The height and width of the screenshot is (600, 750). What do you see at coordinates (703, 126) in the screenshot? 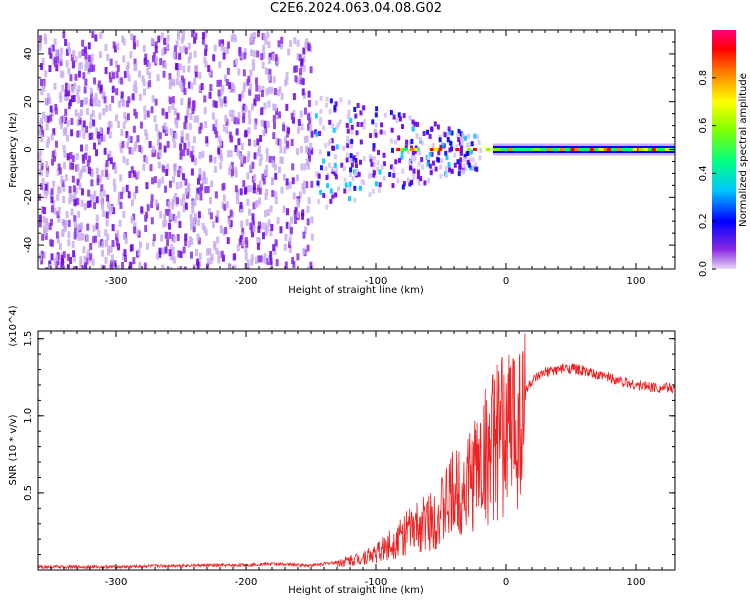
I see `colorbar-tick-label: 0.6` at bounding box center [703, 126].